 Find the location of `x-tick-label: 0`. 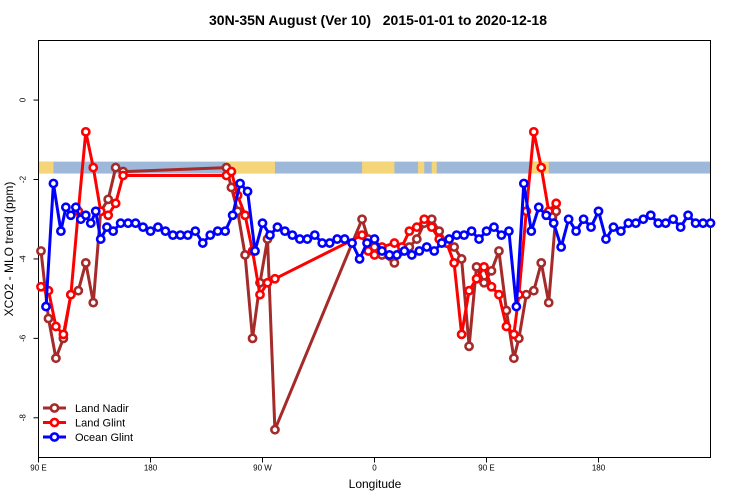

x-tick-label: 0 is located at coordinates (374, 468).